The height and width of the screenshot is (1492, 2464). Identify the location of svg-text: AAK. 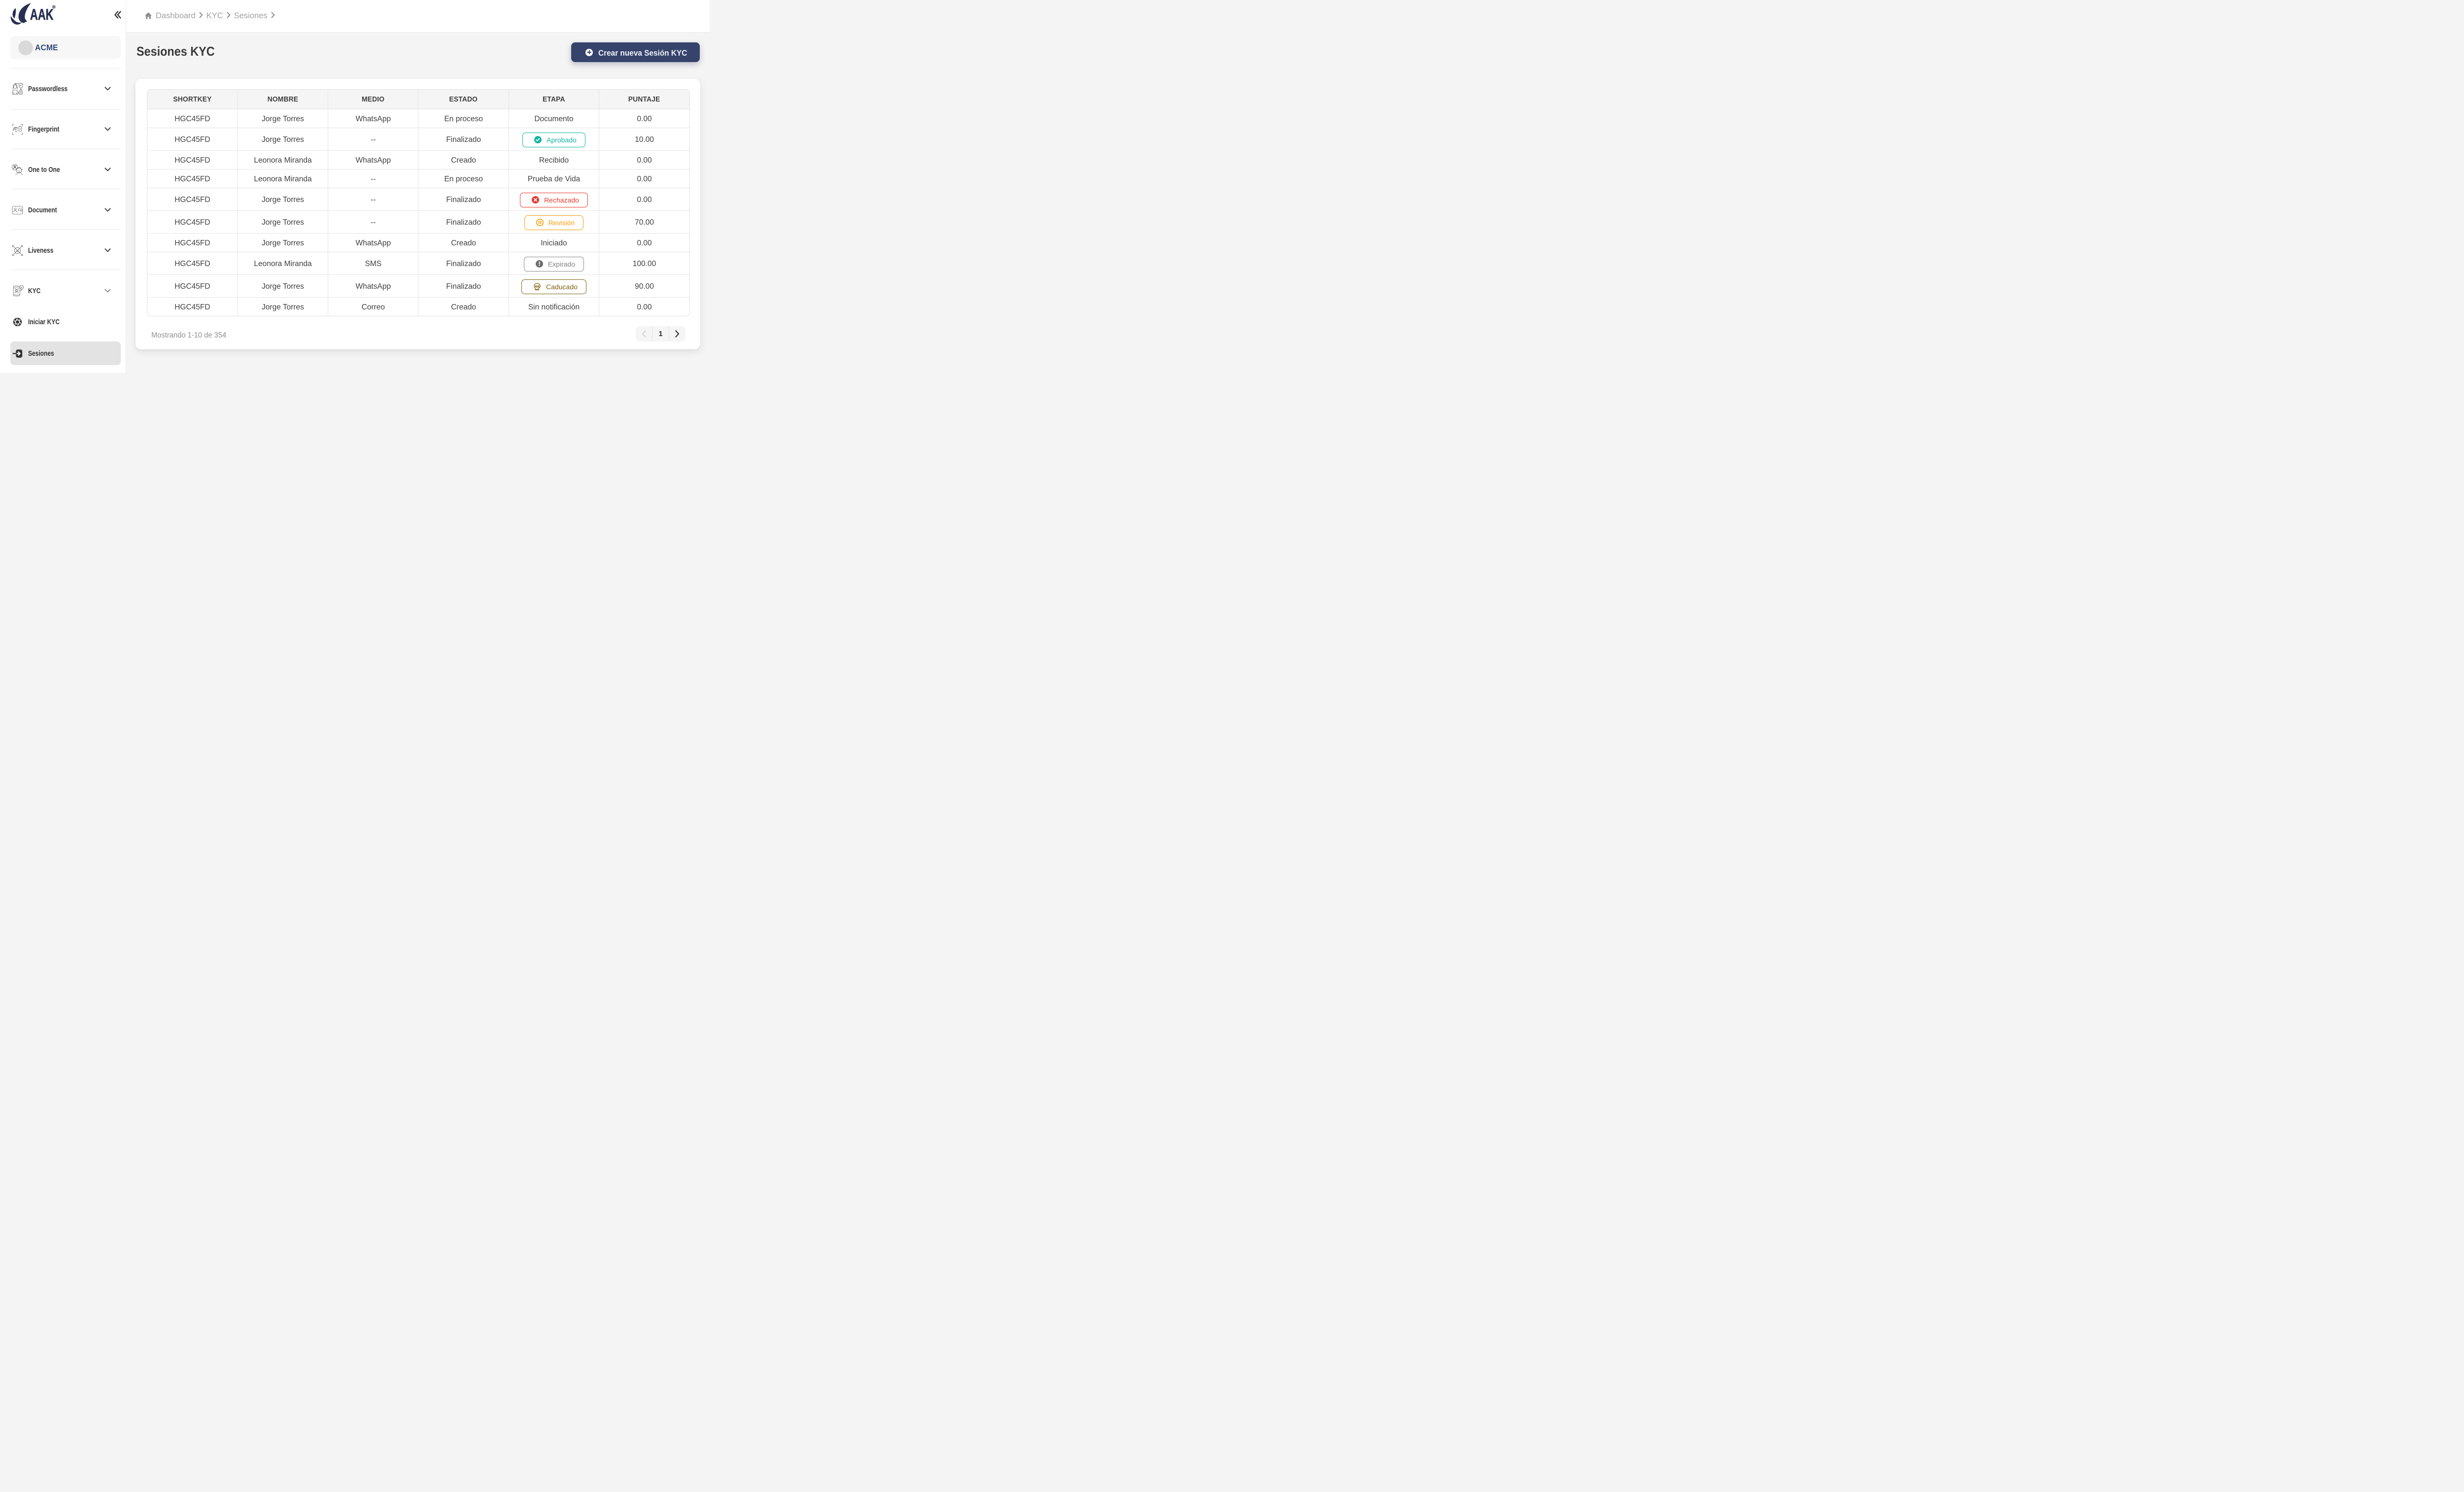
(42, 14).